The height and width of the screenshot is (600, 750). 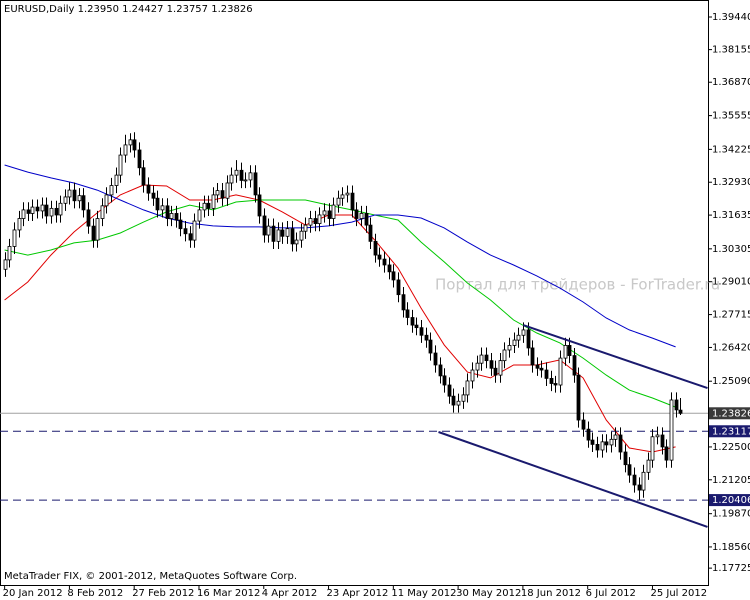 I want to click on x-tick-label: 4 Apr 2012, so click(x=289, y=593).